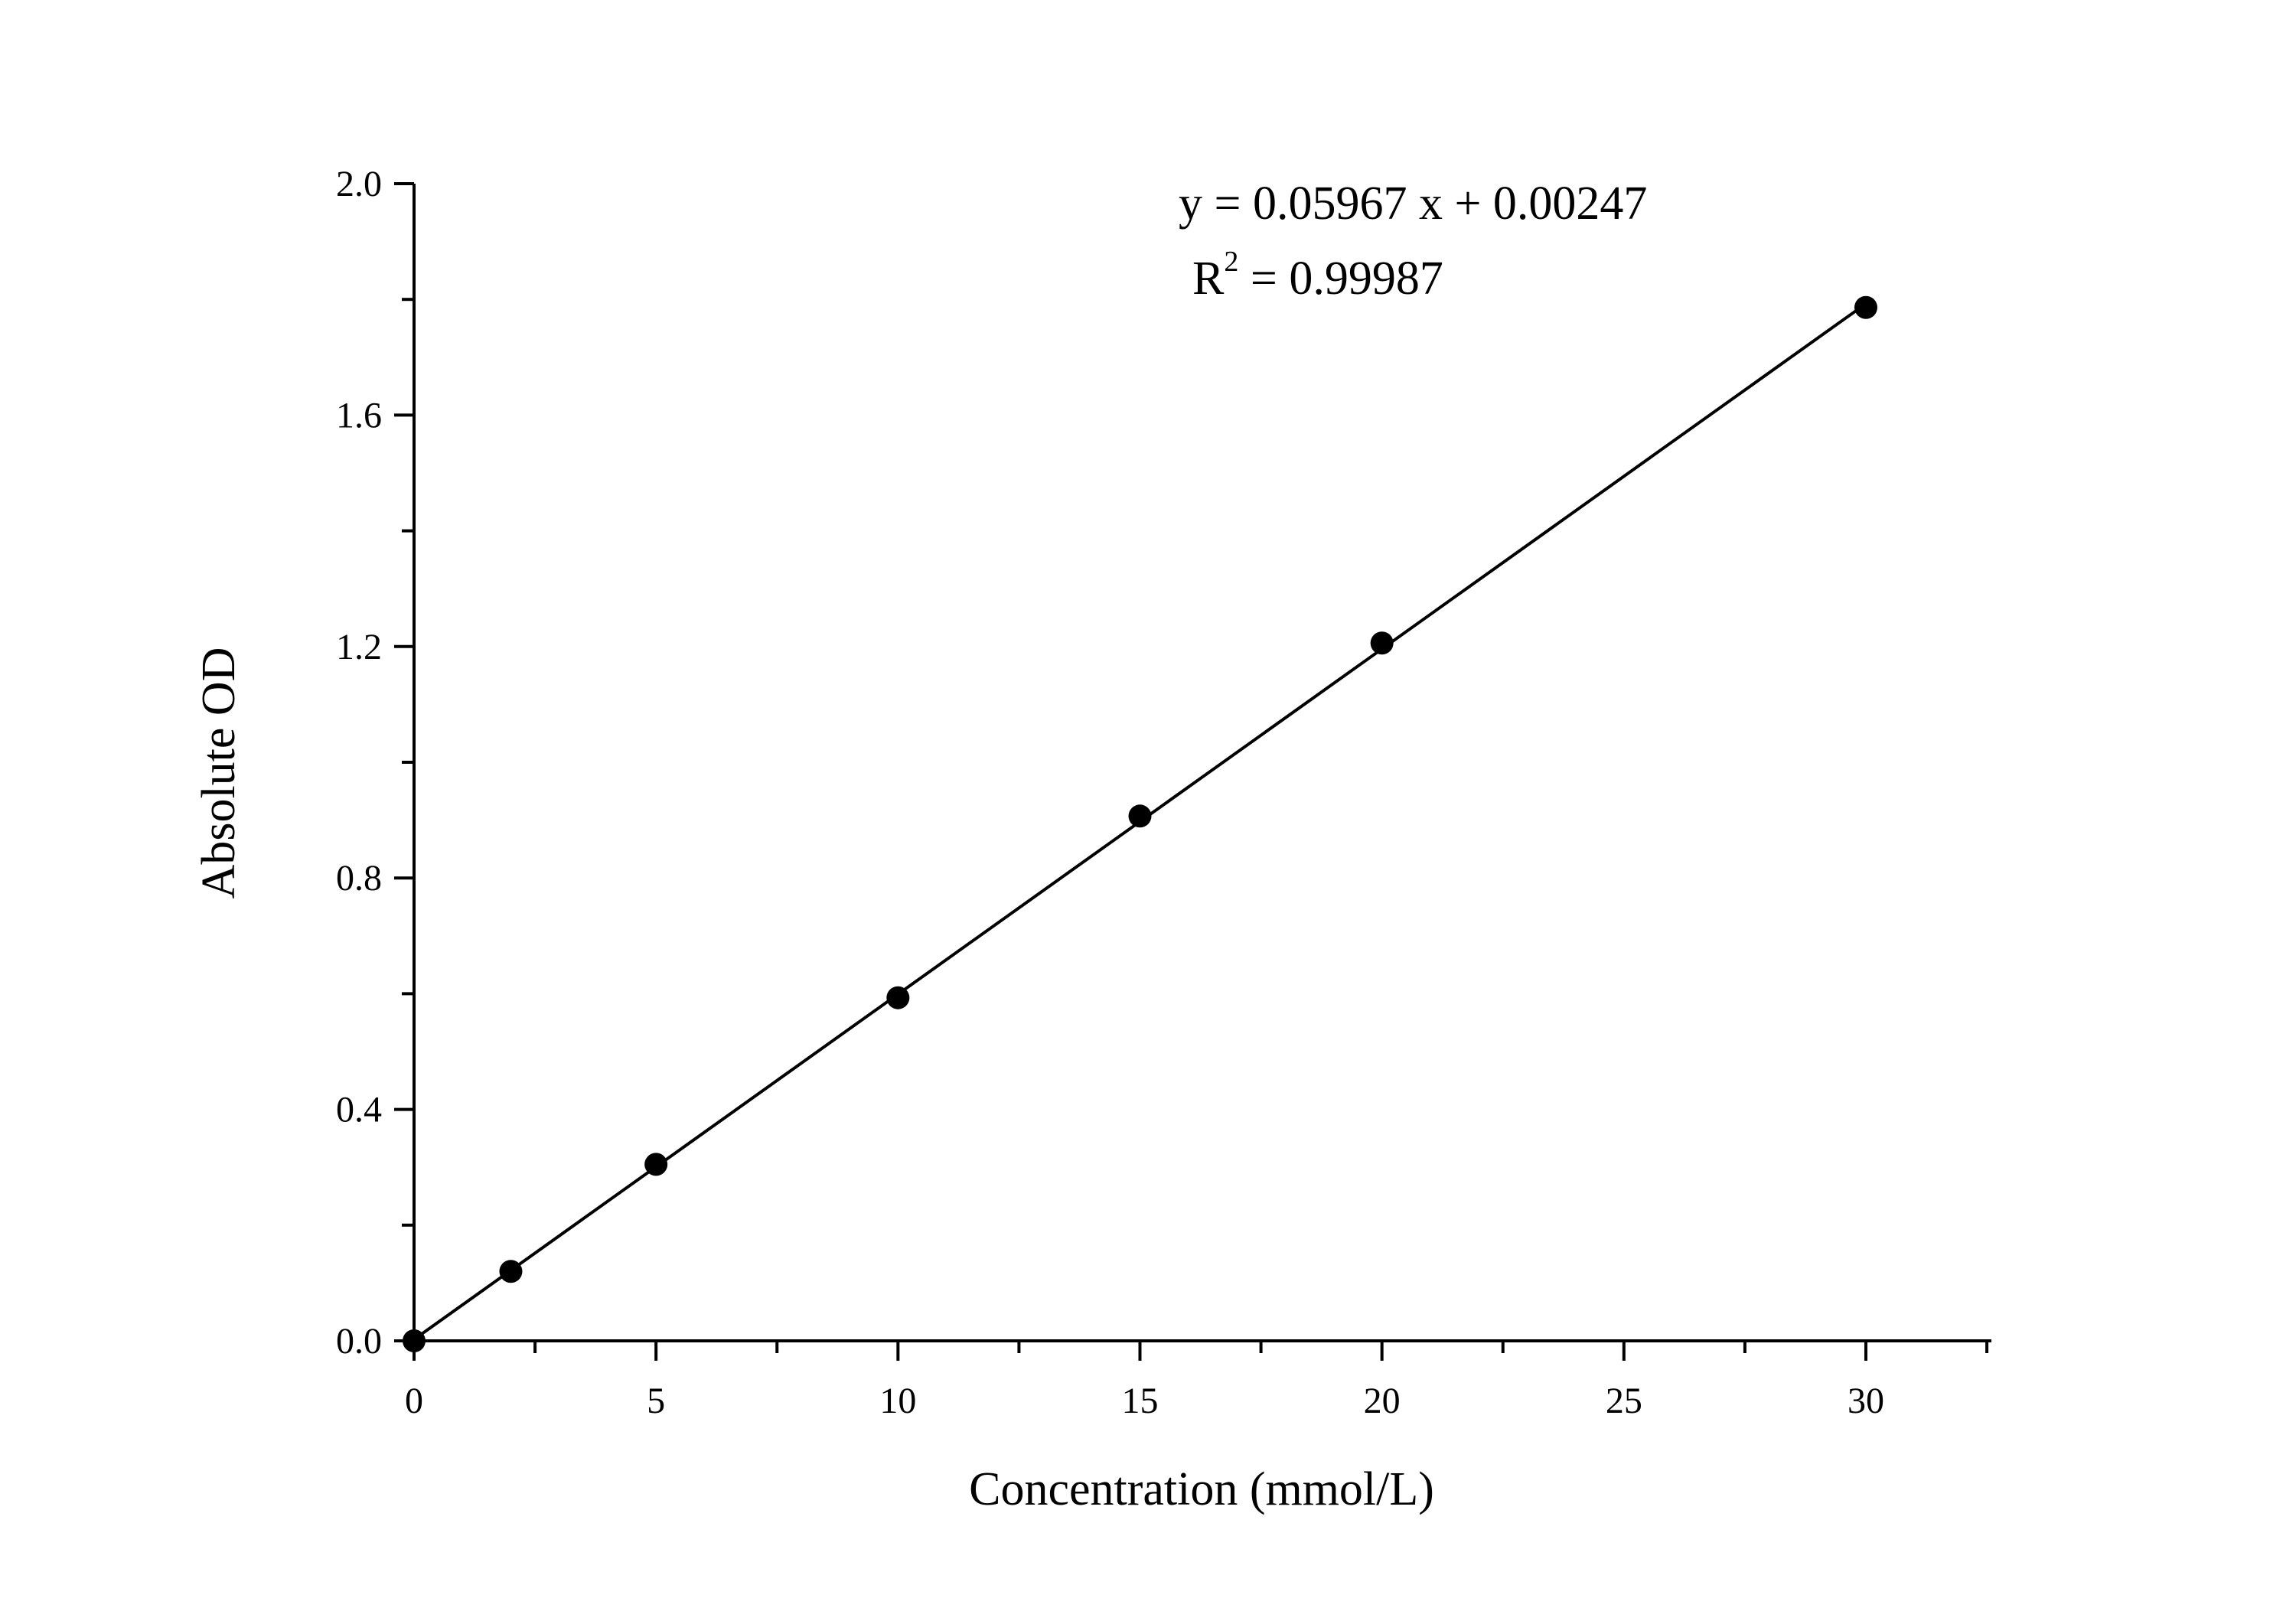  Describe the element at coordinates (359, 647) in the screenshot. I see `y-tick-label: 1.2` at that location.